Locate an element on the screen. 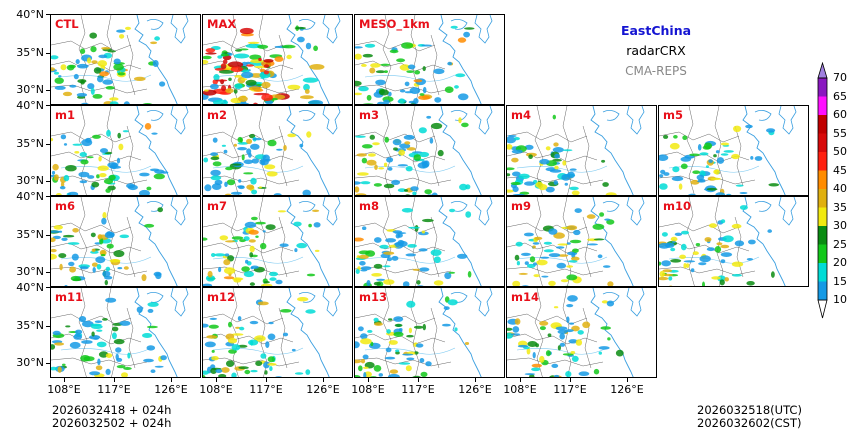 The width and height of the screenshot is (860, 441). panel-label: m5 is located at coordinates (673, 115).